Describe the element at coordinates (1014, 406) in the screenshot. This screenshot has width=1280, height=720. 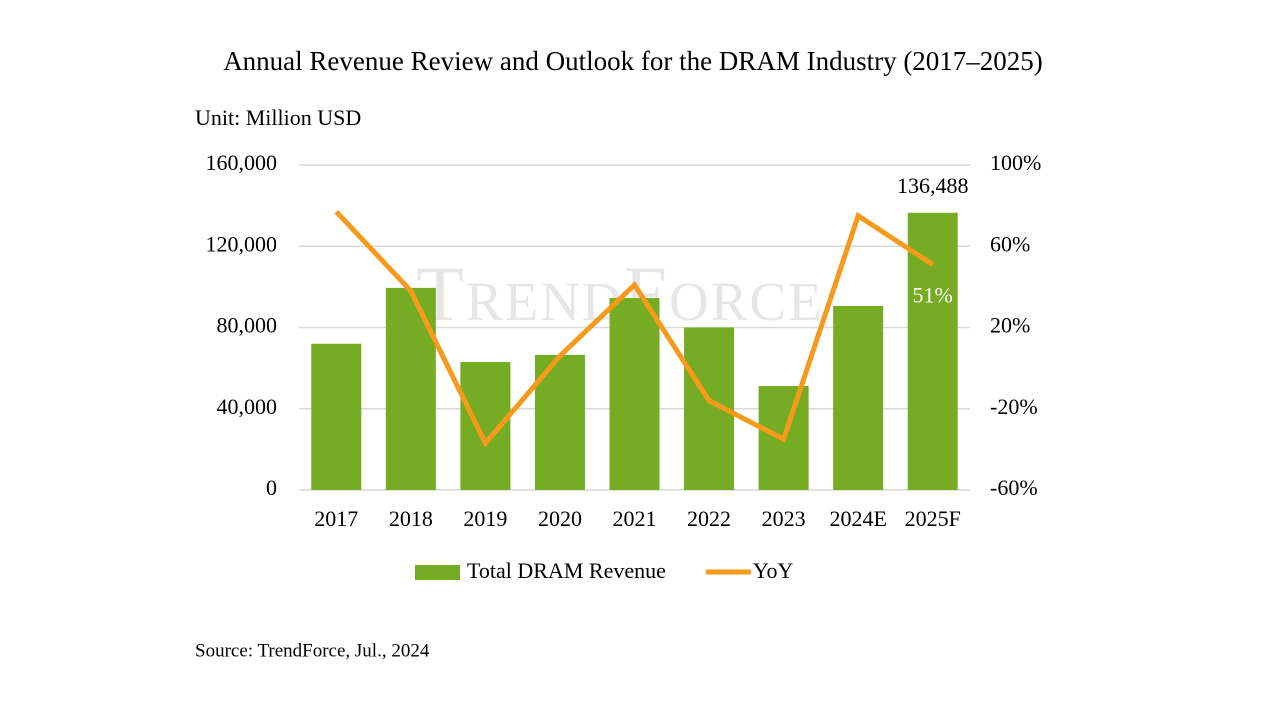
I see `y2-tick-label: -20%` at that location.